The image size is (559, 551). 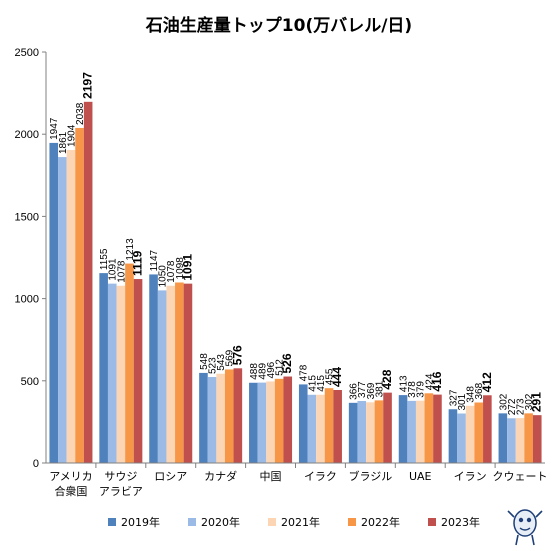 I want to click on data-label: 273, so click(x=521, y=406).